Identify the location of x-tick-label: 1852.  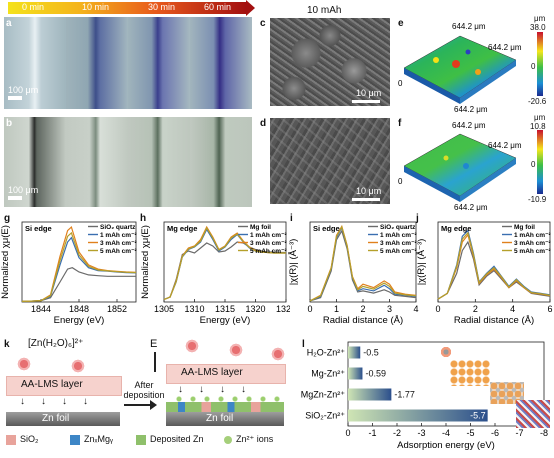
(117, 309).